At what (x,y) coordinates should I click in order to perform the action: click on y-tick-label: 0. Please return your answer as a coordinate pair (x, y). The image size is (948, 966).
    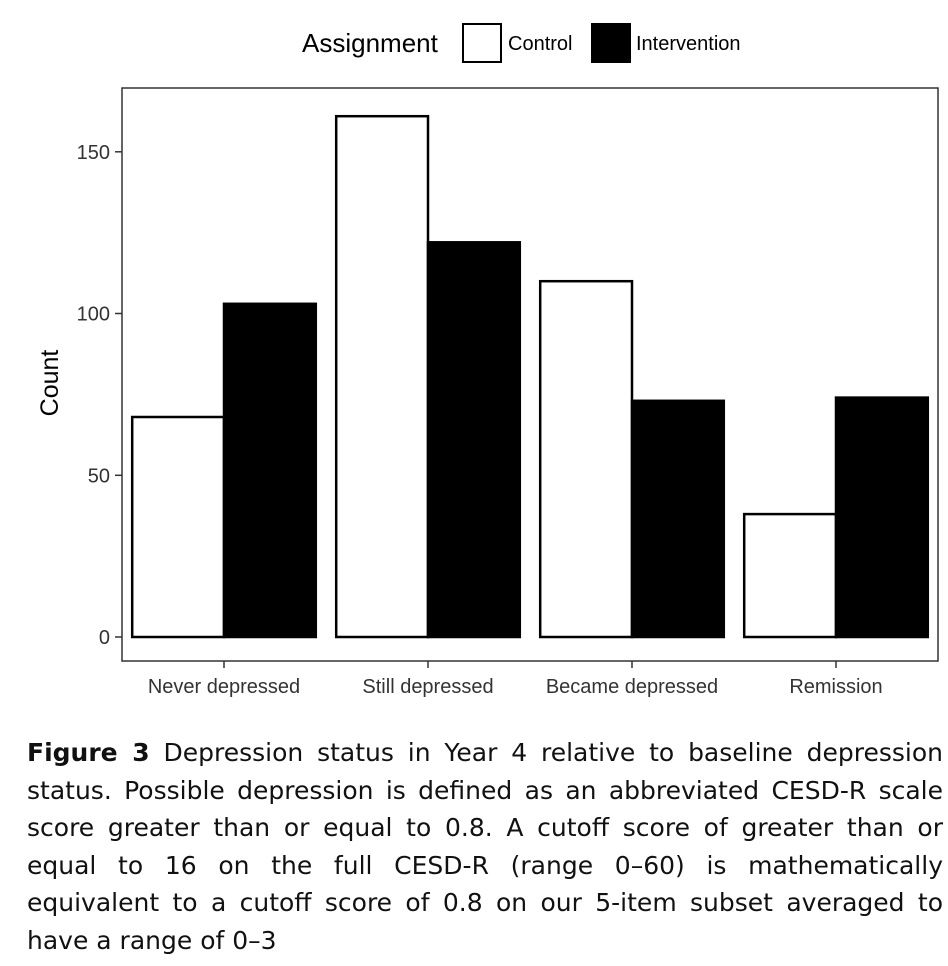
    Looking at the image, I should click on (104, 638).